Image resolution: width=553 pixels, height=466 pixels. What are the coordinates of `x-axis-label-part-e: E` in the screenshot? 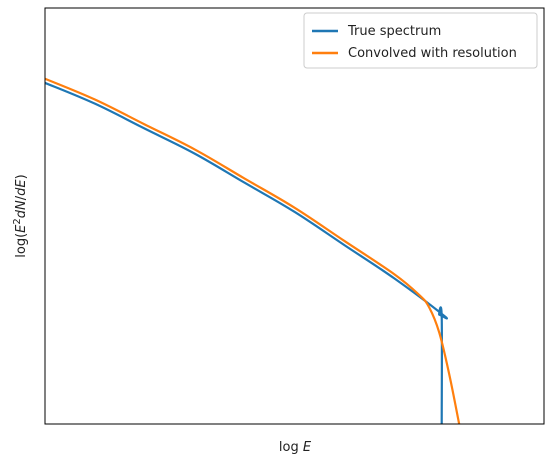 It's located at (307, 447).